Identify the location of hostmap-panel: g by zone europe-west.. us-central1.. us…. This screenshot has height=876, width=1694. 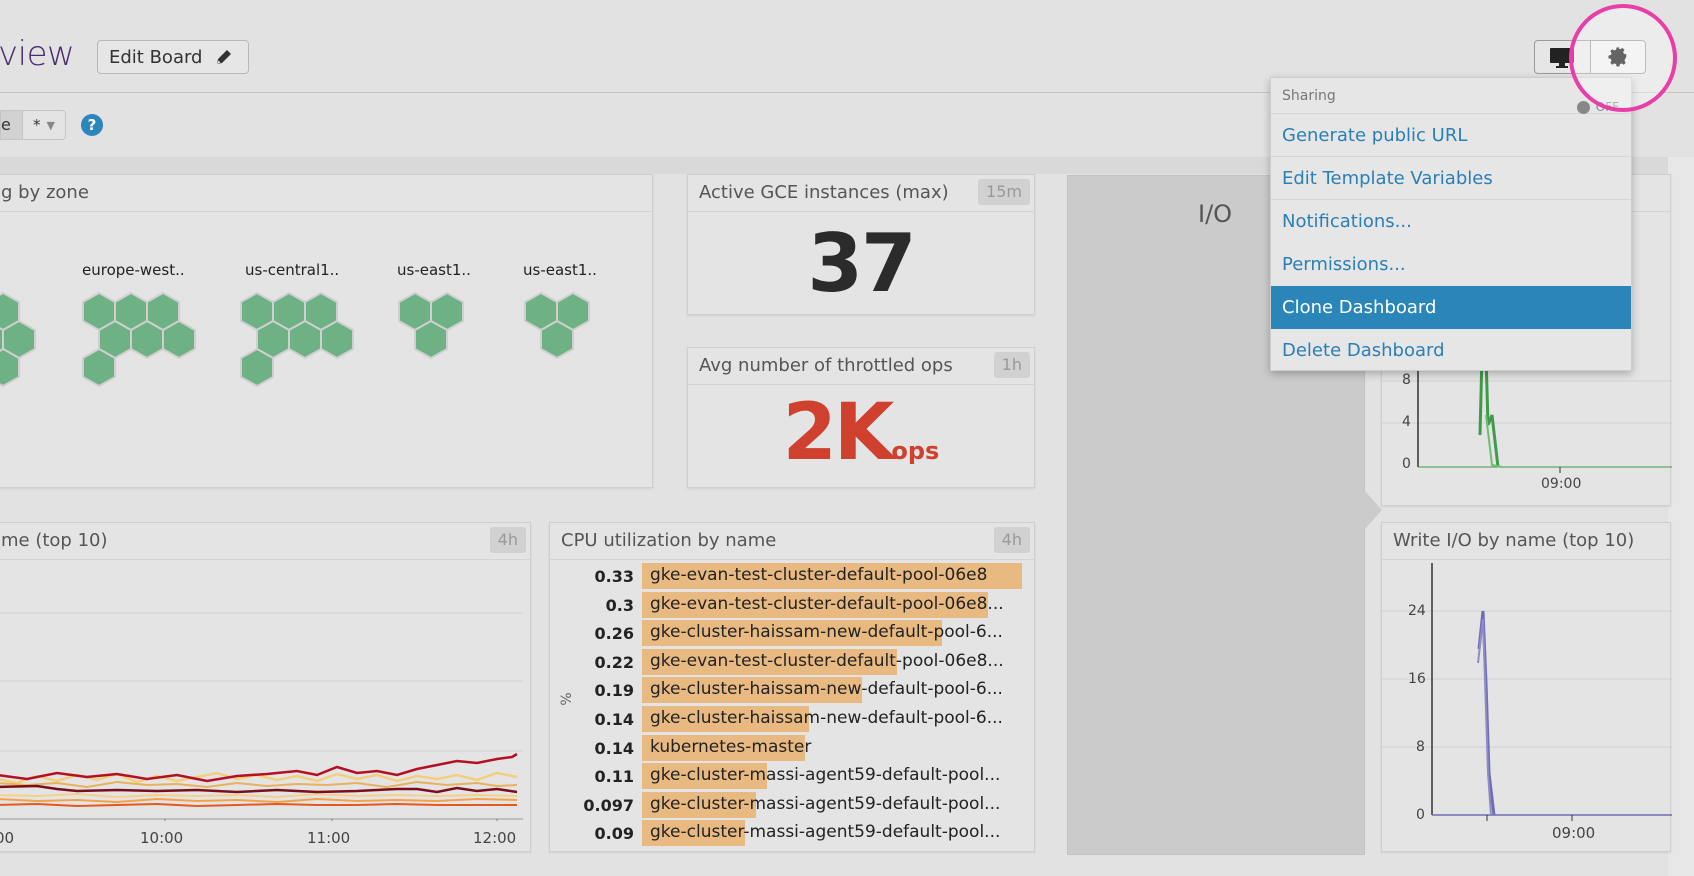
(326, 331).